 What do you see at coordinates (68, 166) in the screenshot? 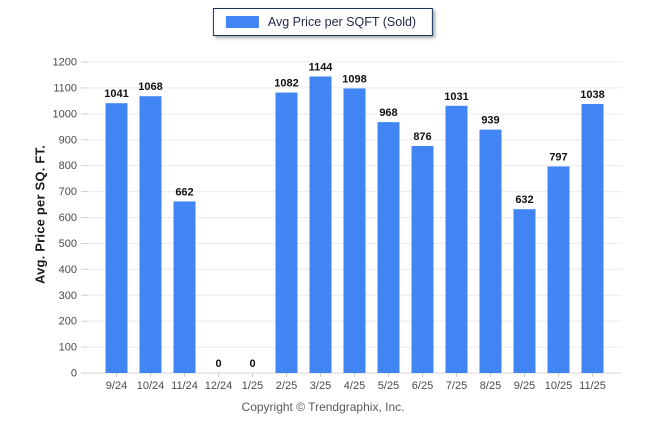
I see `y-tick-label: 800` at bounding box center [68, 166].